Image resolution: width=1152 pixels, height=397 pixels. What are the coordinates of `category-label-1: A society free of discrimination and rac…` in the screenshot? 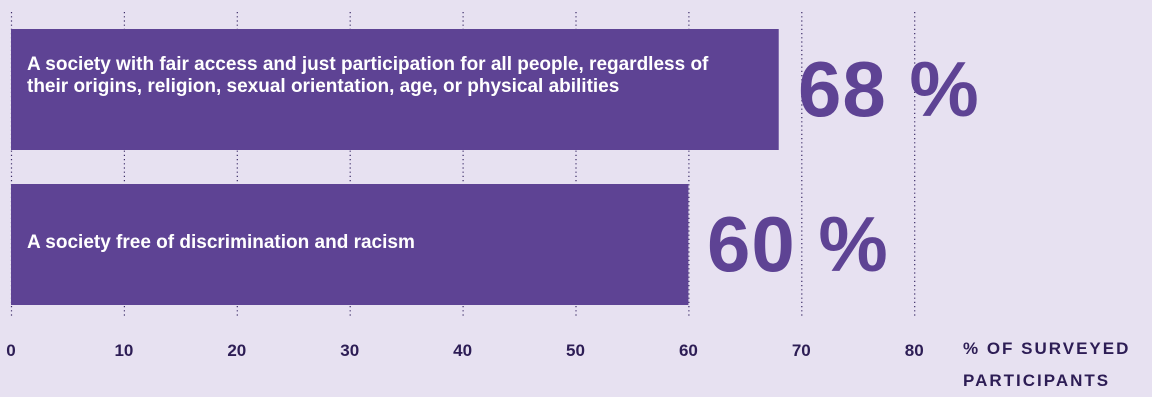 It's located at (221, 242).